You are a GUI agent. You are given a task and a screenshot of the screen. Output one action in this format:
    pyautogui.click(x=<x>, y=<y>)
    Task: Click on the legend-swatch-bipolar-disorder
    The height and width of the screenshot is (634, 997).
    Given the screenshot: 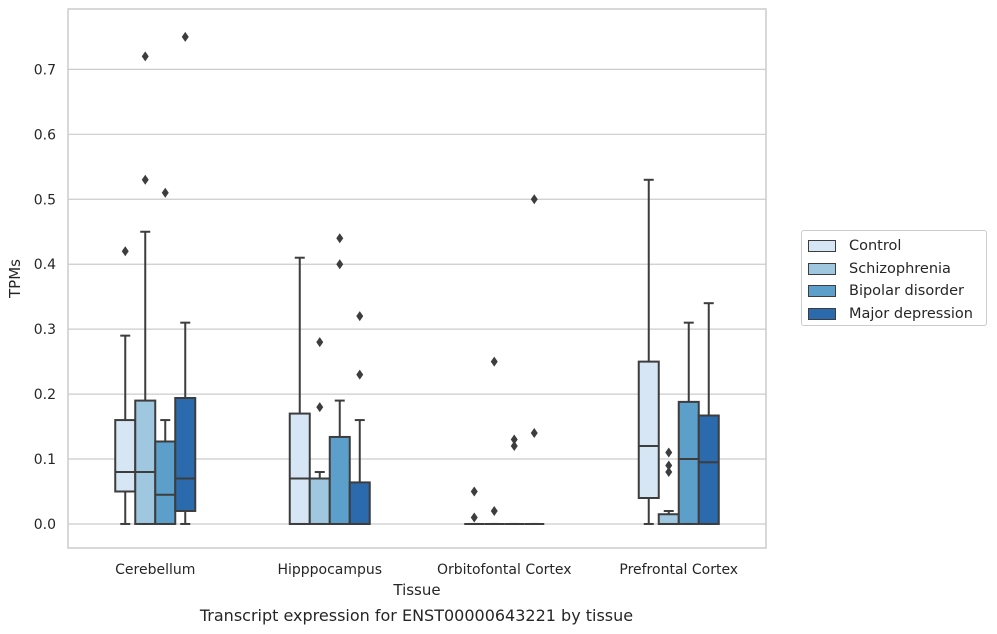 What is the action you would take?
    pyautogui.click(x=822, y=291)
    